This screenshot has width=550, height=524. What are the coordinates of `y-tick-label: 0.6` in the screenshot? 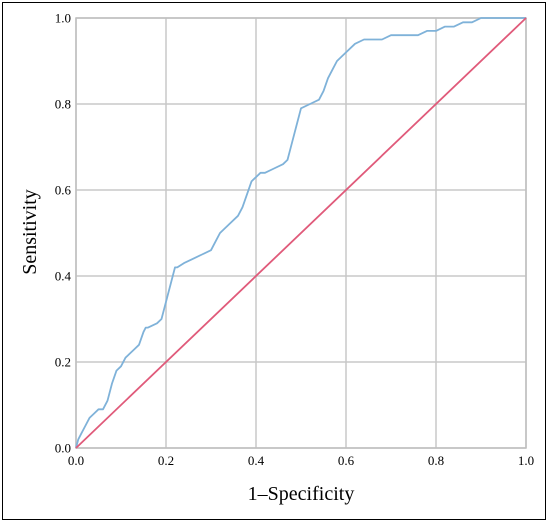 It's located at (63, 190).